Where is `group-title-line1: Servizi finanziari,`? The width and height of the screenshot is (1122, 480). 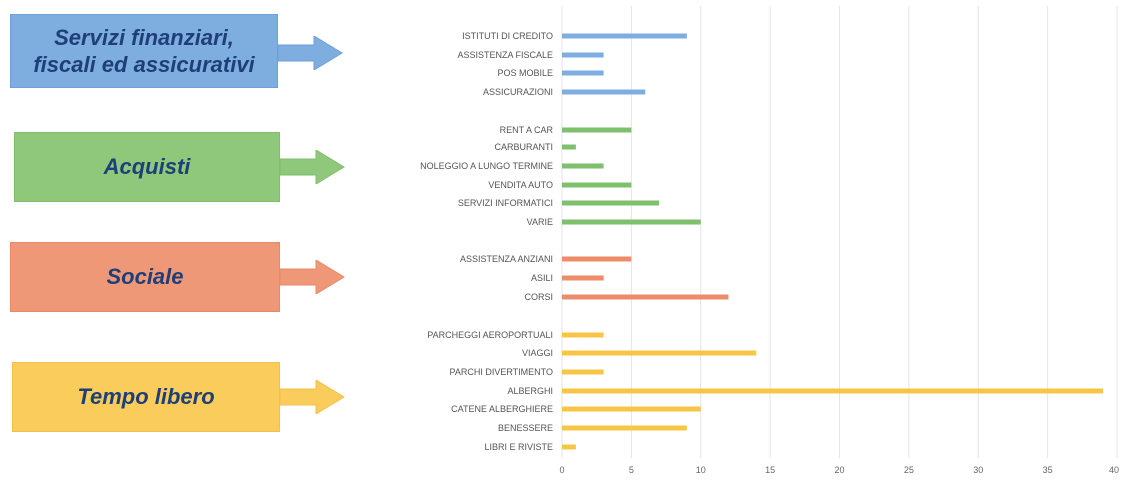
group-title-line1: Servizi finanziari, is located at coordinates (144, 37).